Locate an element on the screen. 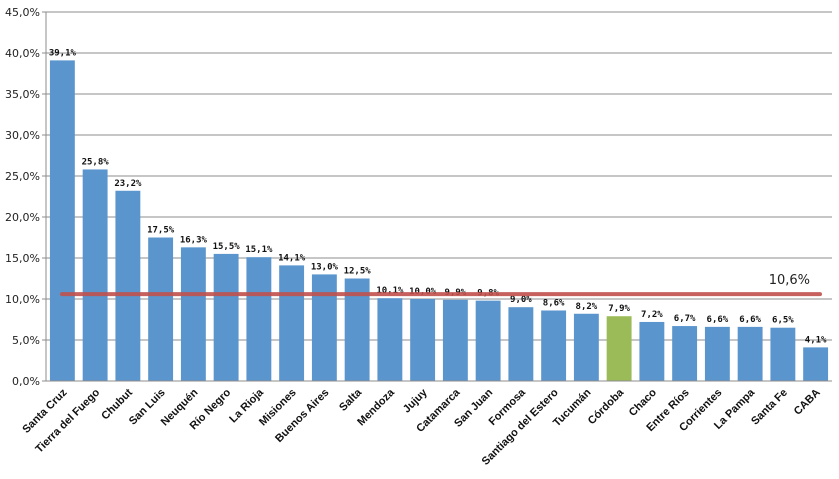 The width and height of the screenshot is (839, 479). data-label: 14,1% is located at coordinates (292, 258).